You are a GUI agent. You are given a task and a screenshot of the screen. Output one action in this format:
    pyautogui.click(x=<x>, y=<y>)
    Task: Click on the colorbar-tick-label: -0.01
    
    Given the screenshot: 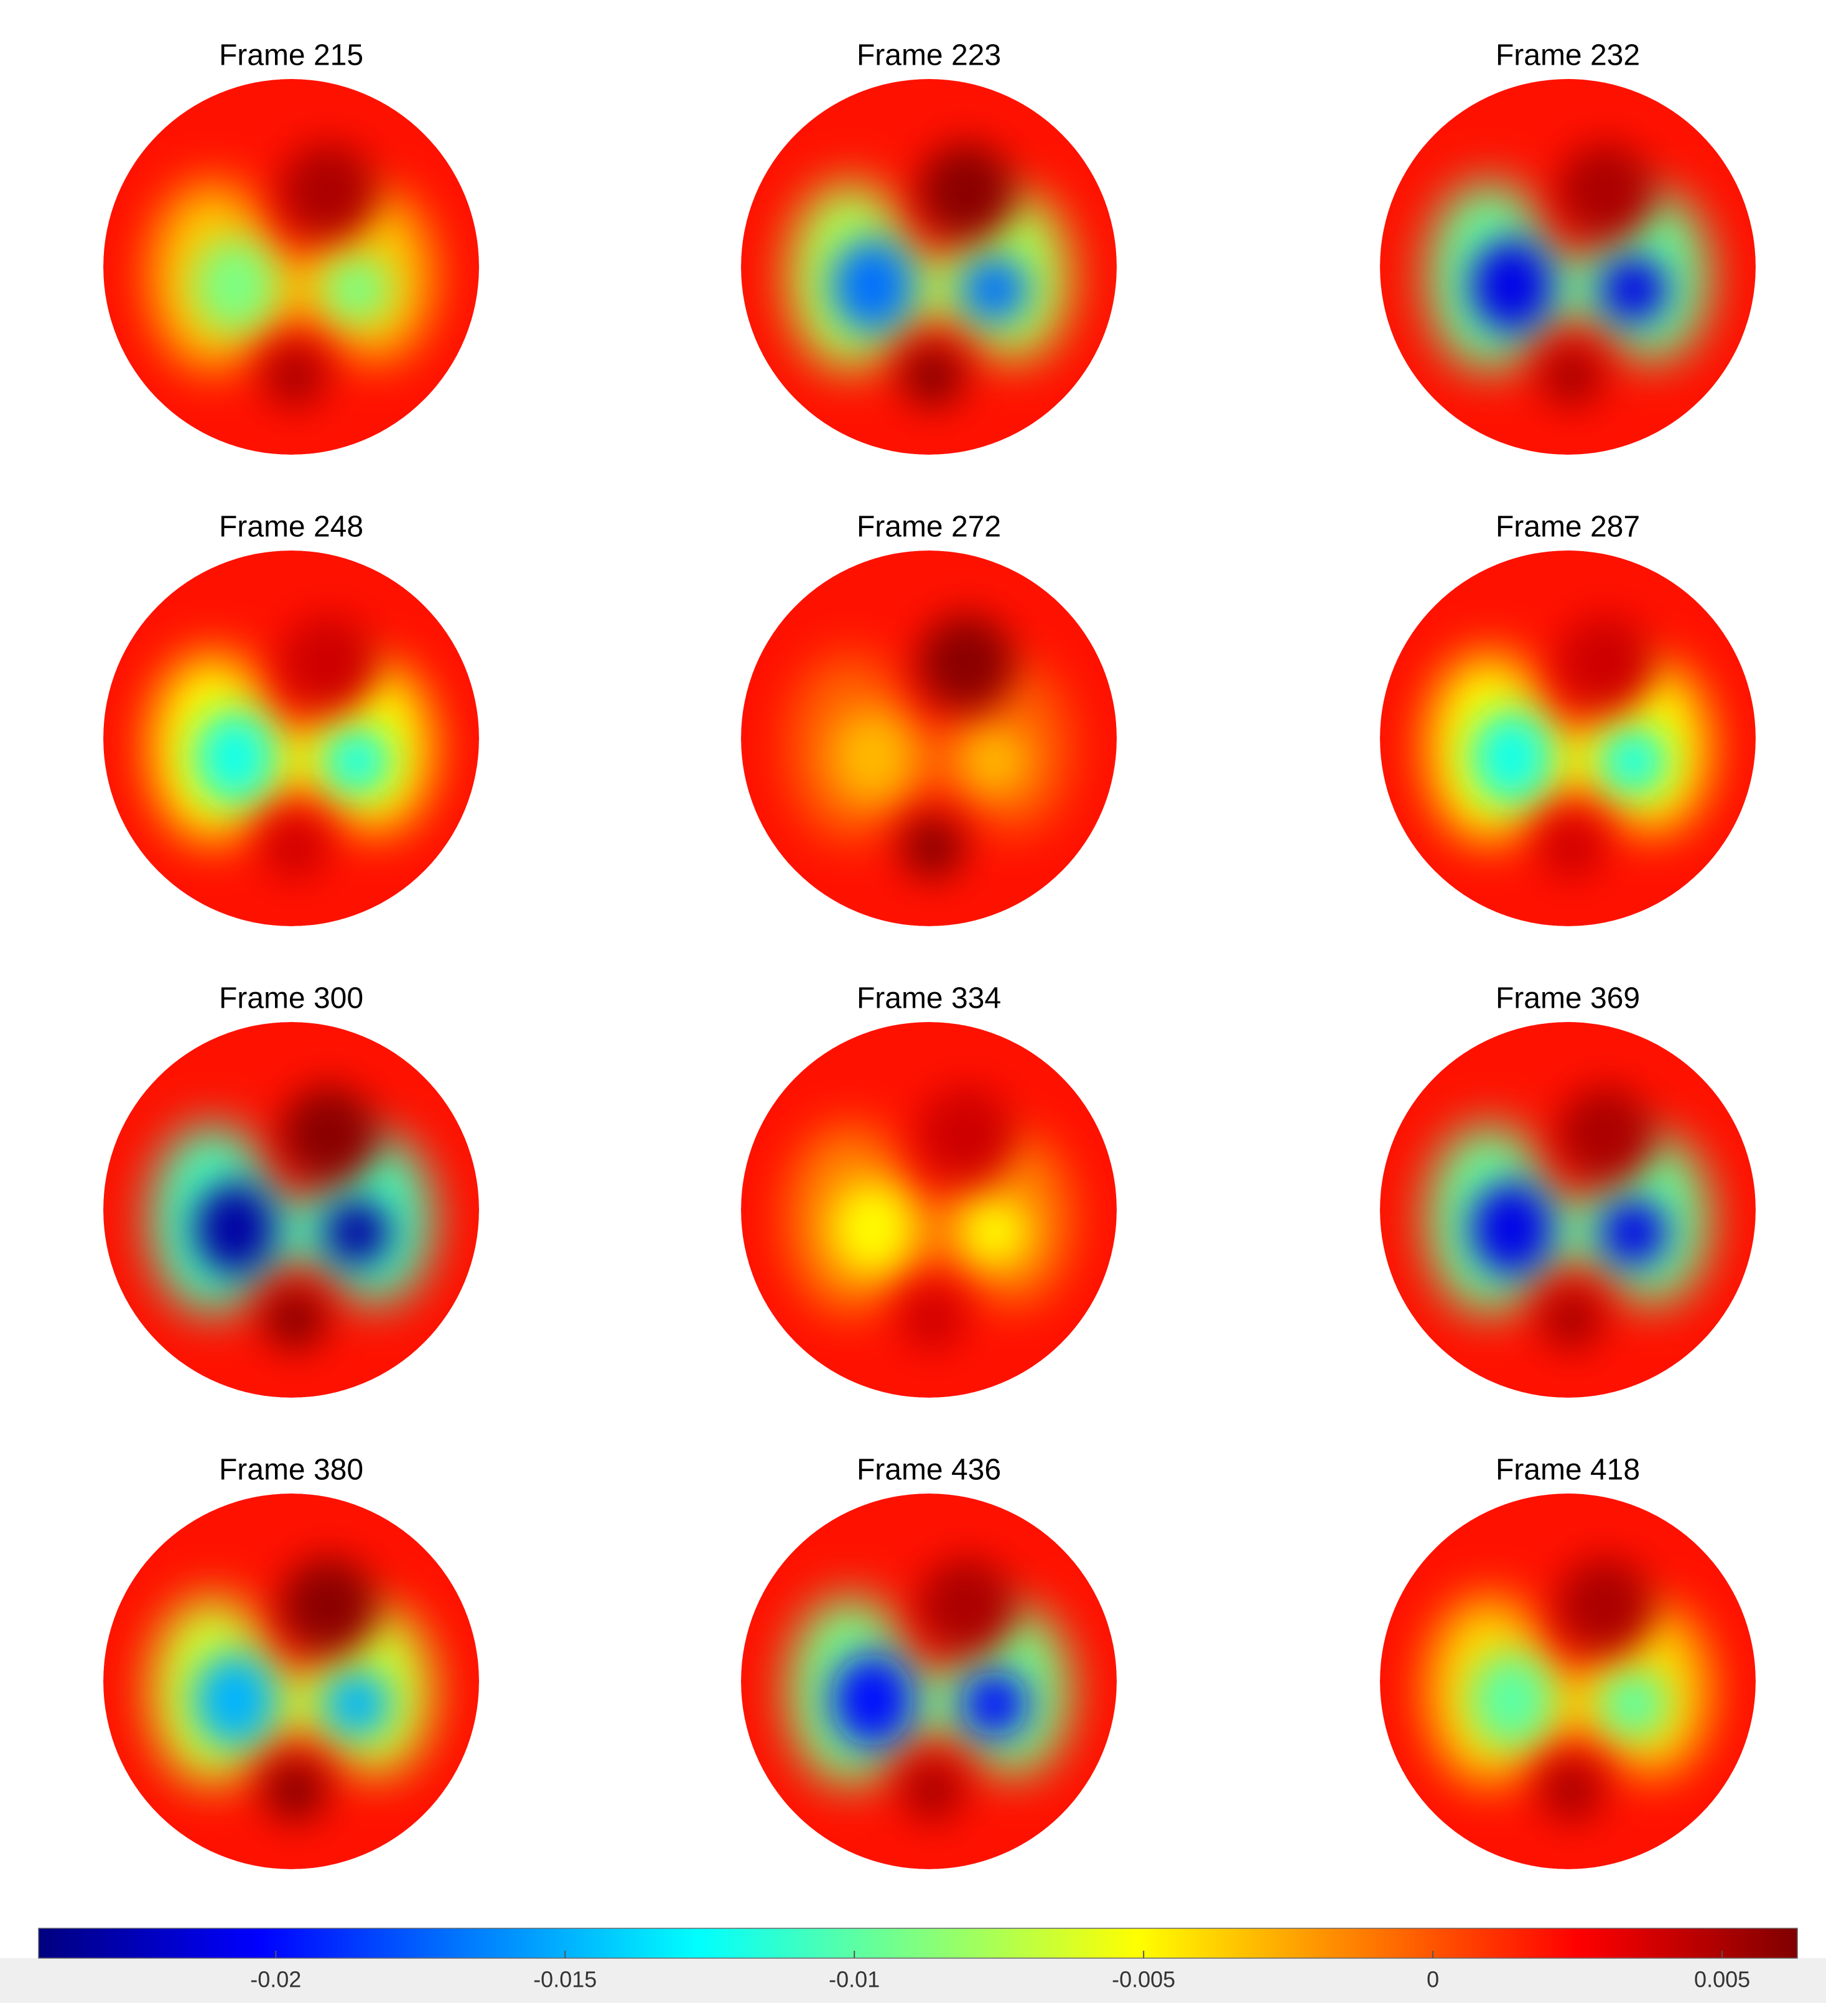 What is the action you would take?
    pyautogui.click(x=854, y=1979)
    